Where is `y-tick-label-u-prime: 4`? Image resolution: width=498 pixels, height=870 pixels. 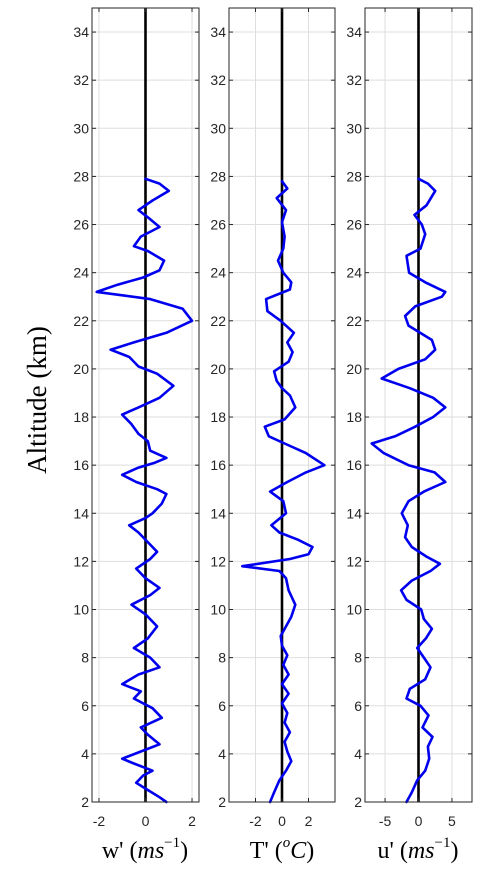 y-tick-label-u-prime: 4 is located at coordinates (358, 754).